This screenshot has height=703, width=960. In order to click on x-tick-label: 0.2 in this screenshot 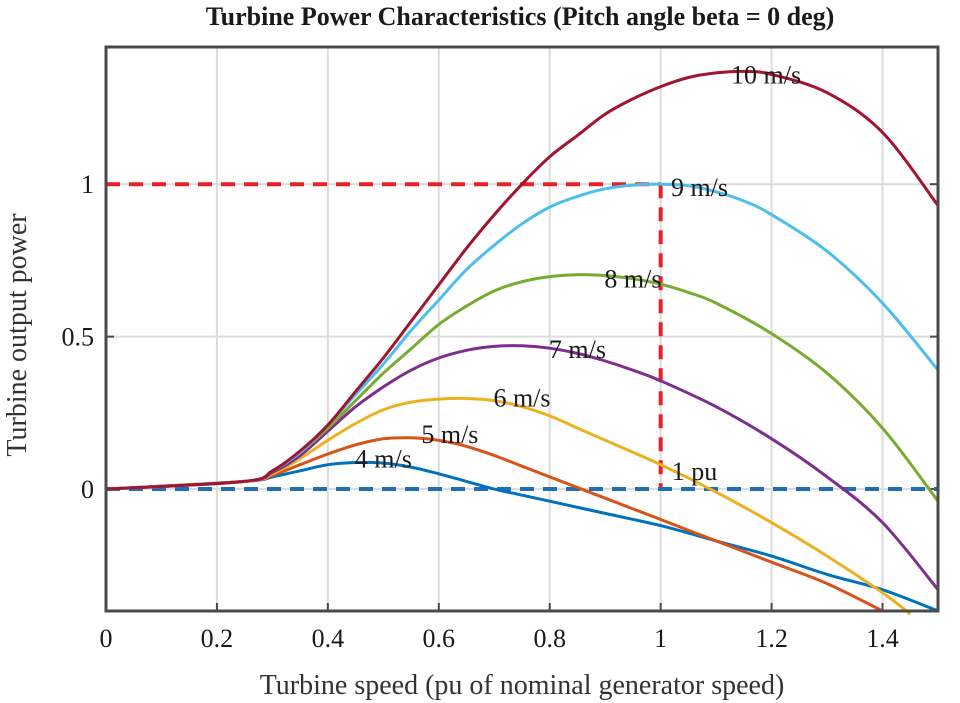, I will do `click(217, 638)`.